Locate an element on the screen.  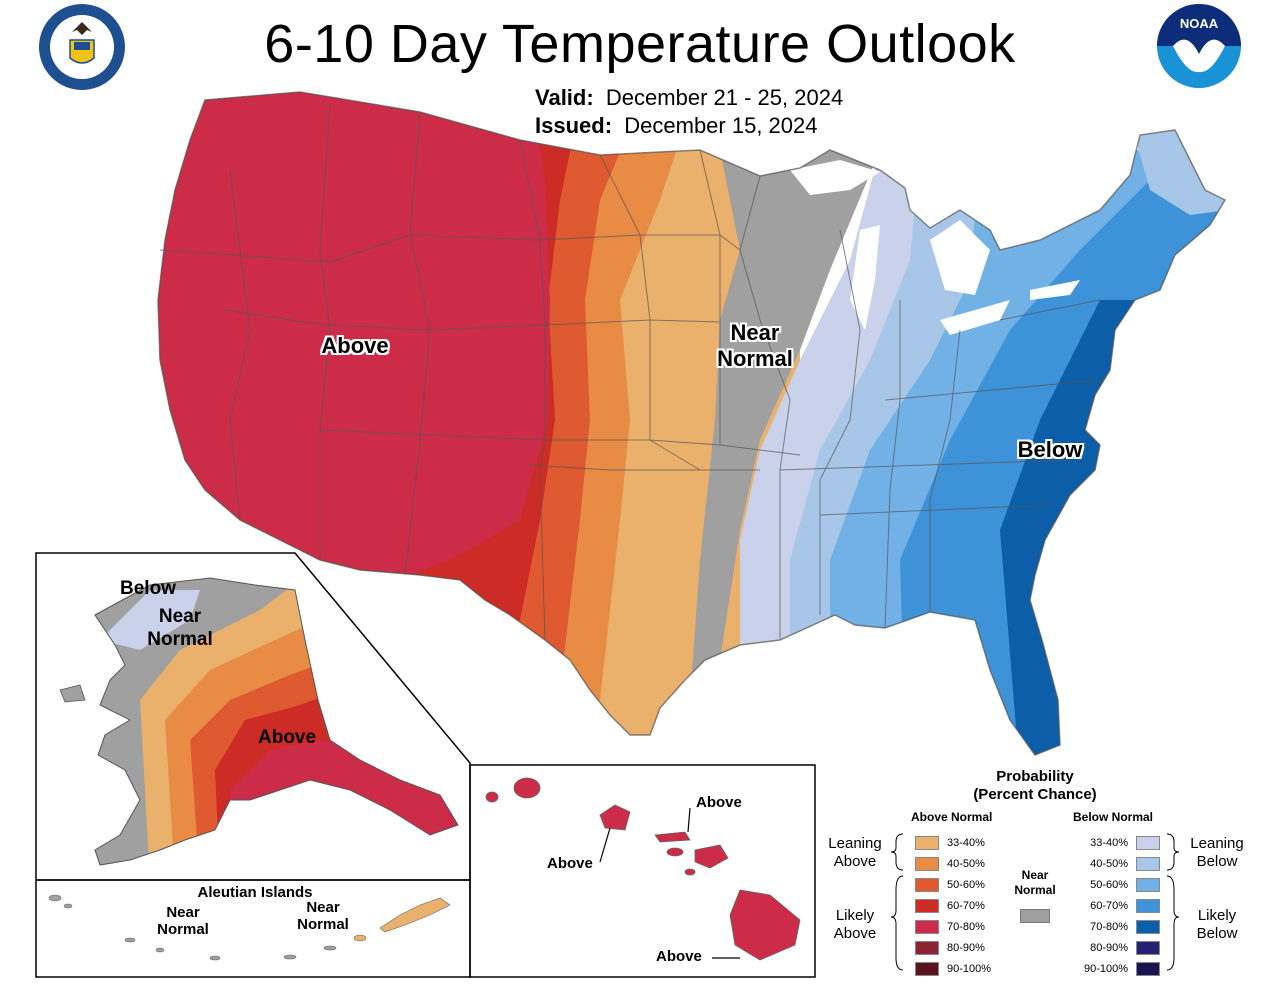
legend-row-above-3: 60-70% is located at coordinates (954, 905).